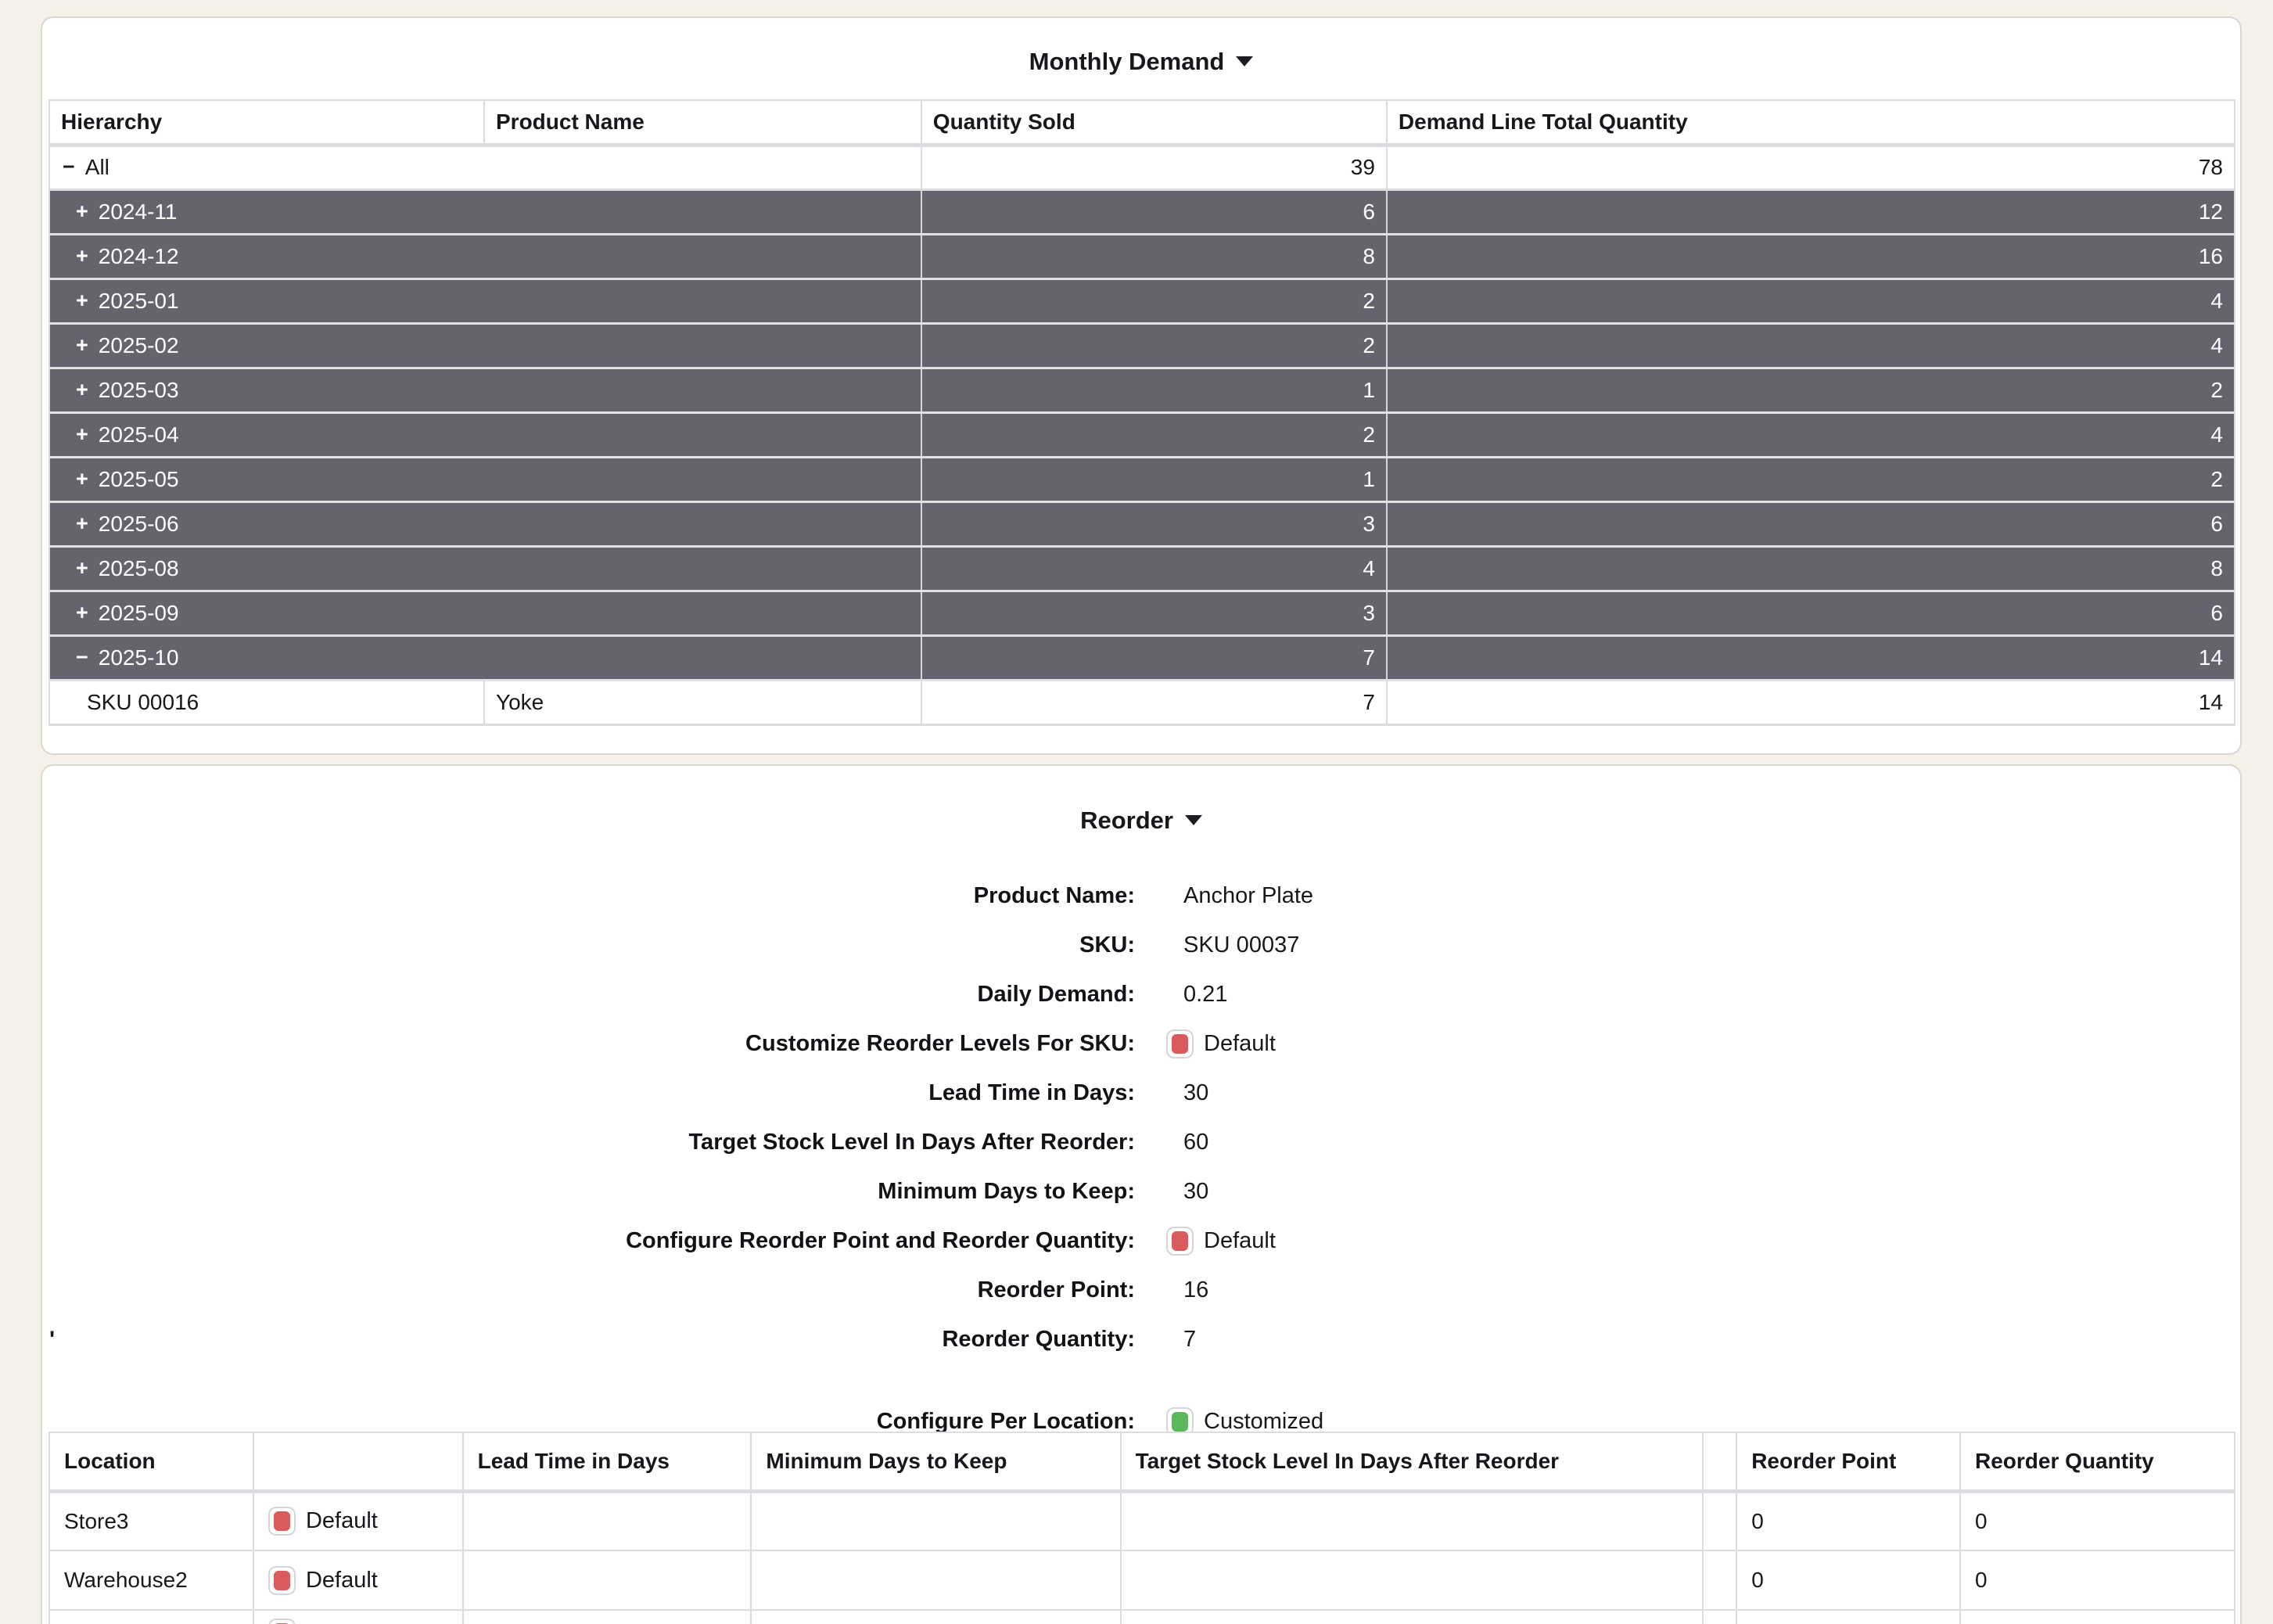 Image resolution: width=2273 pixels, height=1624 pixels. What do you see at coordinates (1107, 945) in the screenshot?
I see `field-label: SKU:` at bounding box center [1107, 945].